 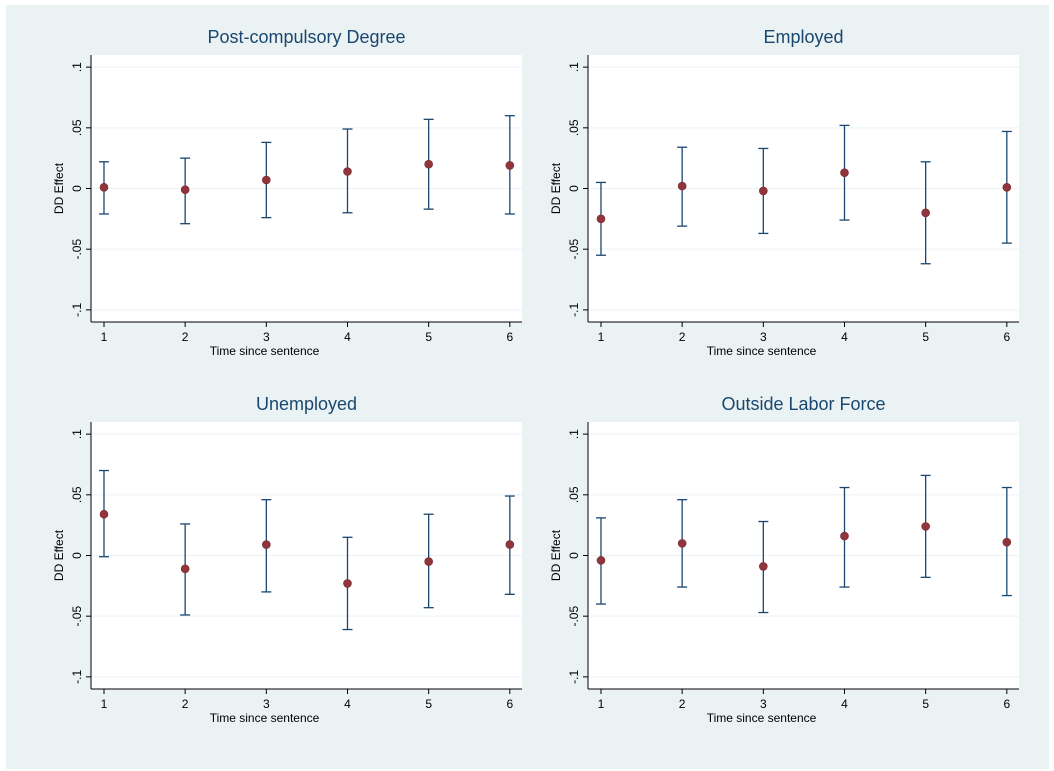 What do you see at coordinates (803, 37) in the screenshot?
I see `chart-title: Employed` at bounding box center [803, 37].